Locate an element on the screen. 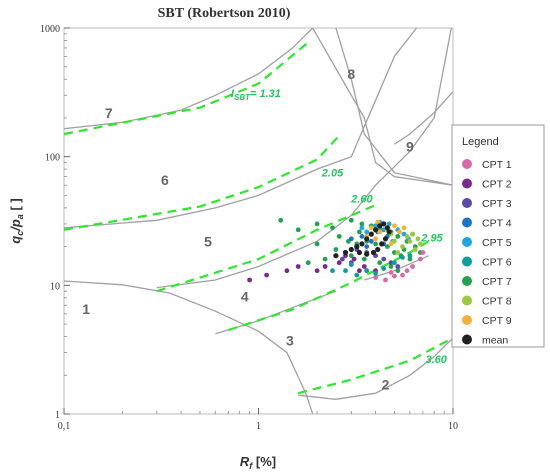 The image size is (550, 476). legend-label-cpt-3: CPT 3 is located at coordinates (497, 204).